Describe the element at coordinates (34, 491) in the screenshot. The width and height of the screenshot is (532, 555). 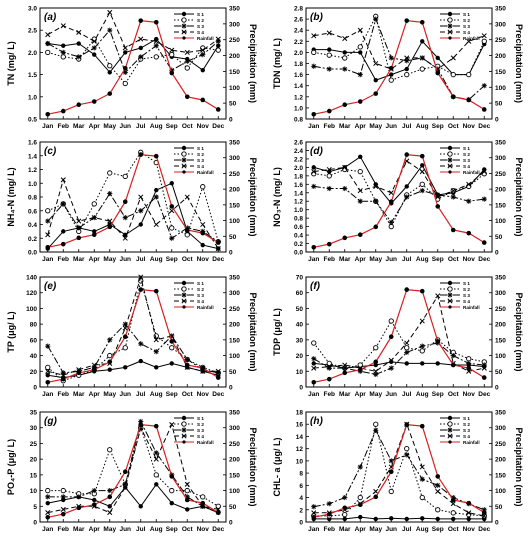
I see `y-tick-label: 10` at that location.